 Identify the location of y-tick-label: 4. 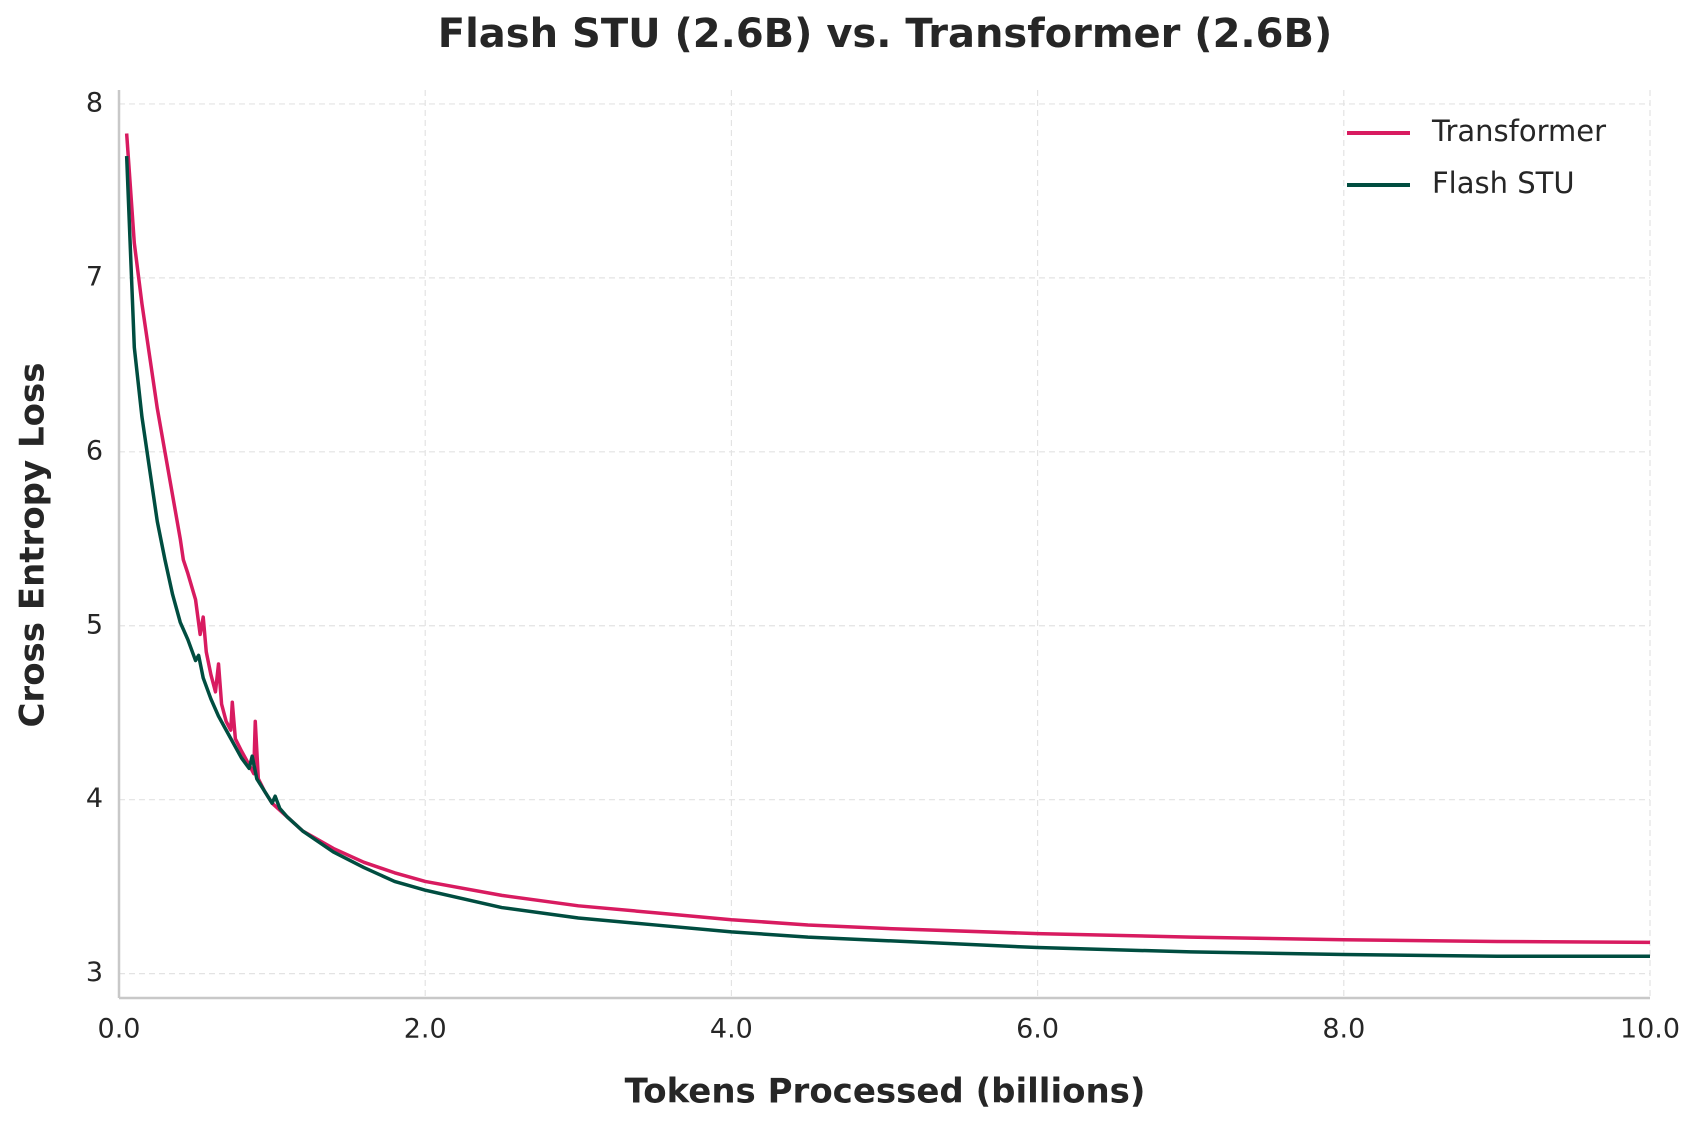
(94, 798).